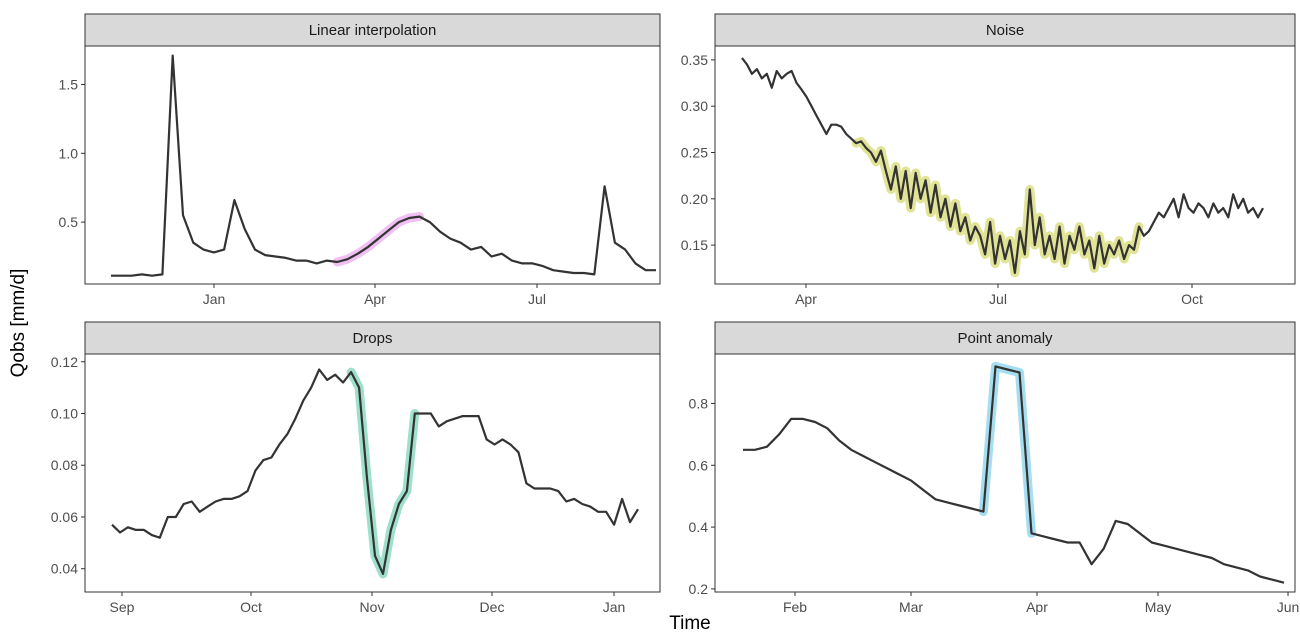 This screenshot has height=638, width=1300. I want to click on y-tick-label: 0.10, so click(64, 414).